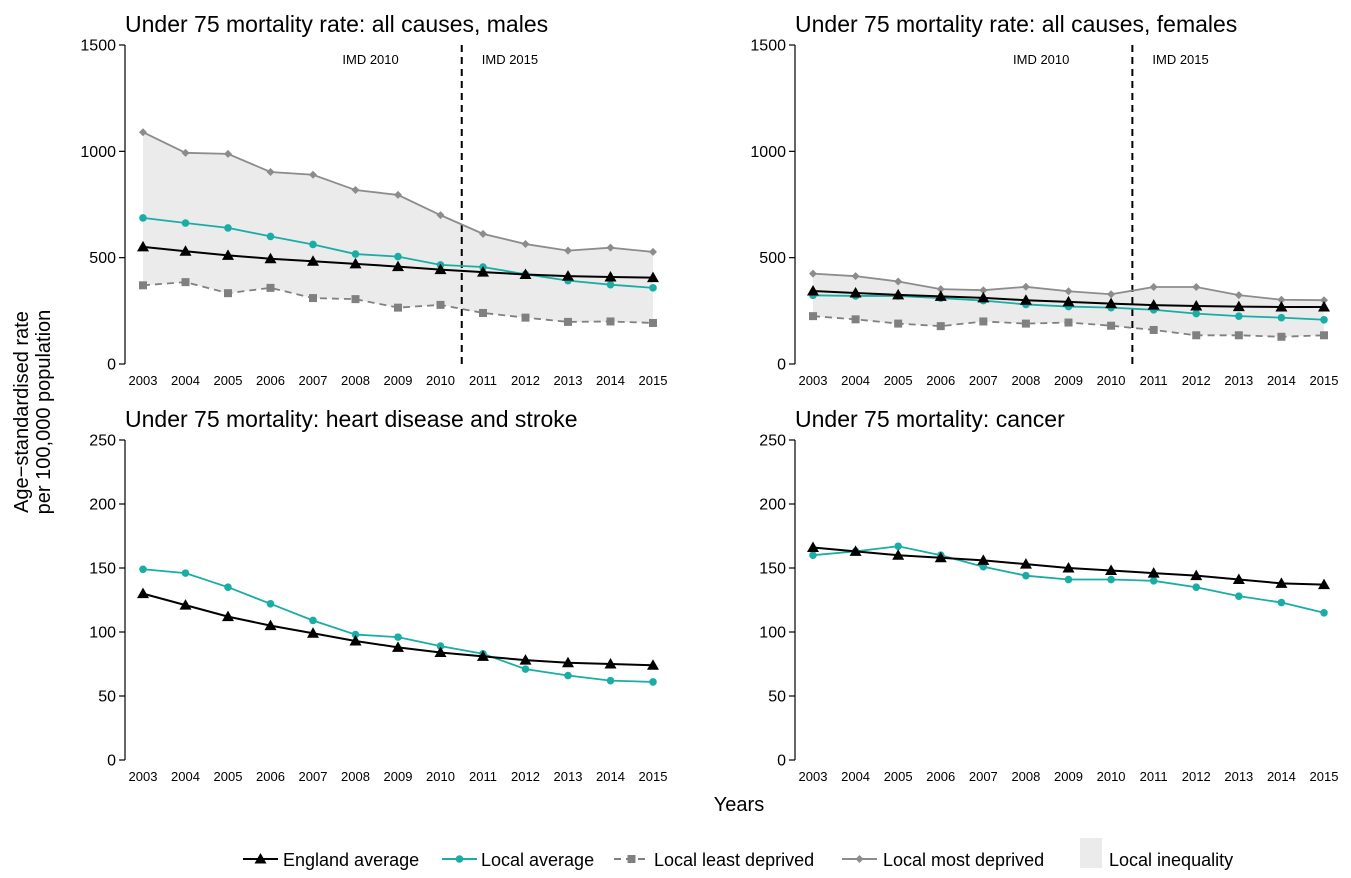 Image resolution: width=1351 pixels, height=878 pixels. I want to click on x-tick-label: 2008, so click(1025, 380).